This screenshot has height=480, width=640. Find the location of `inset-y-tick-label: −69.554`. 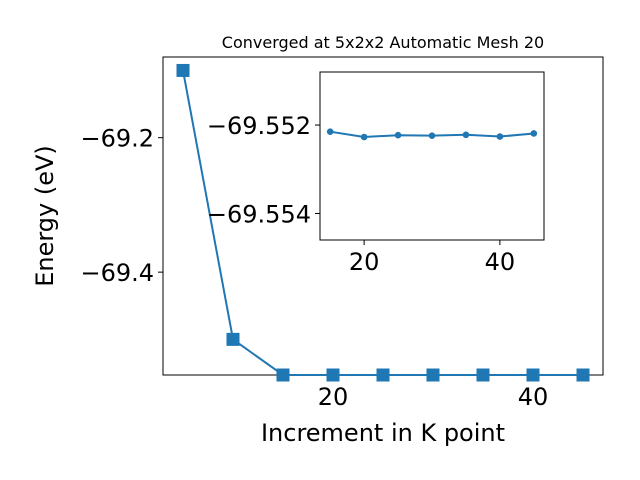

inset-y-tick-label: −69.554 is located at coordinates (259, 214).